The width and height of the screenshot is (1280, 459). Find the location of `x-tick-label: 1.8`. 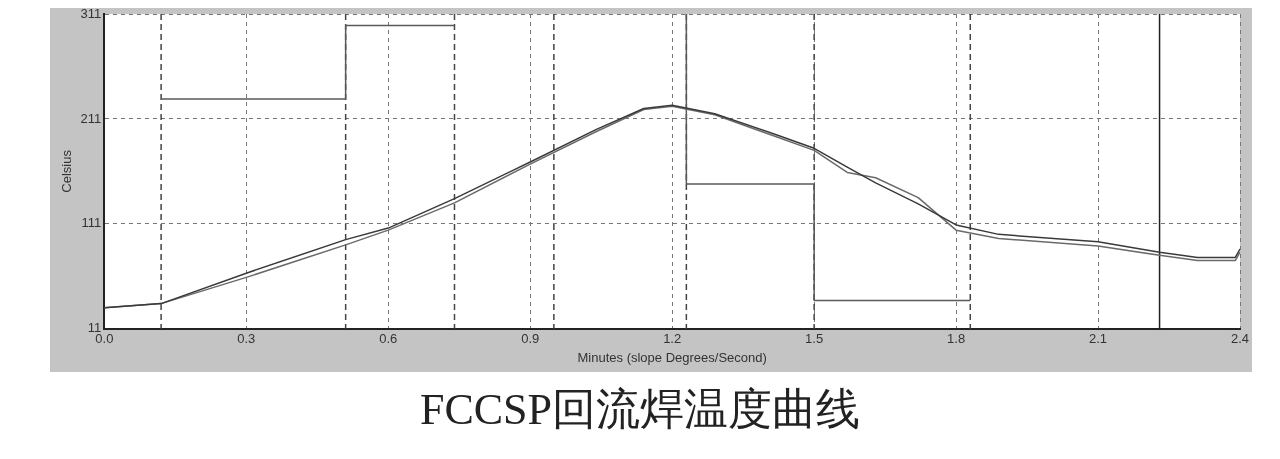

x-tick-label: 1.8 is located at coordinates (956, 339).